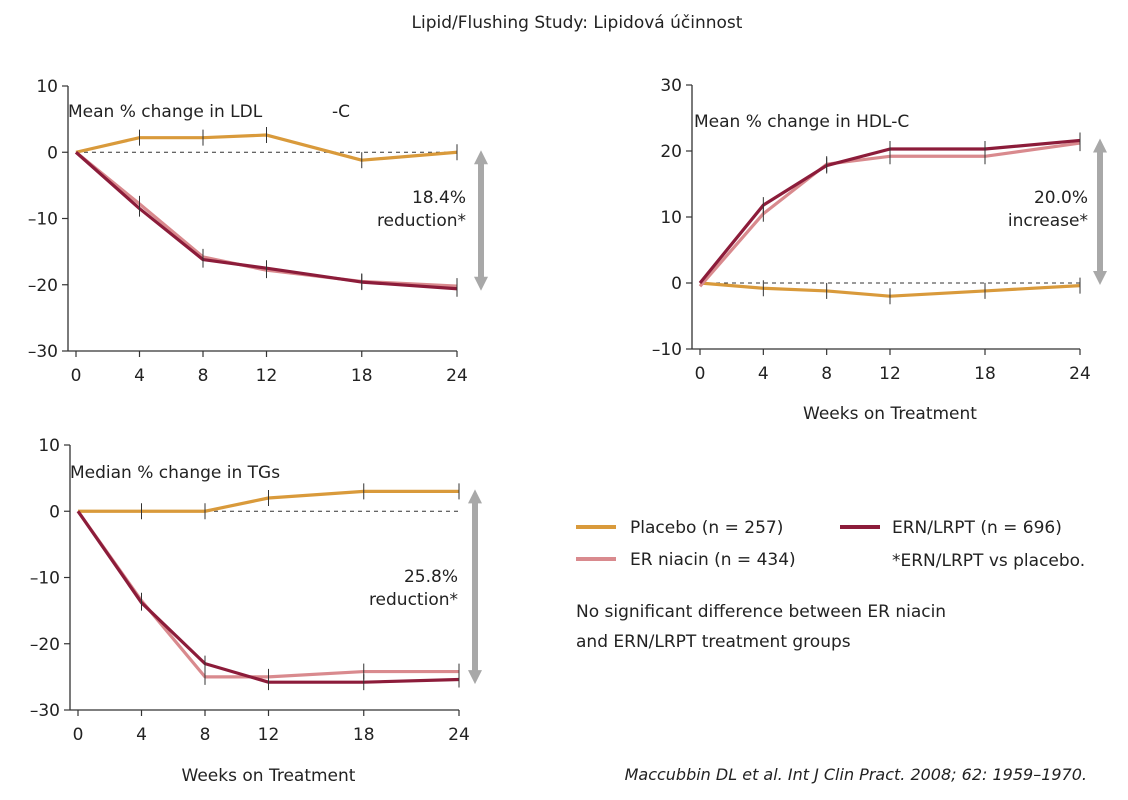 Image resolution: width=1128 pixels, height=800 pixels. I want to click on legend-label-er-niacin: ER niacin (n = 434), so click(713, 560).